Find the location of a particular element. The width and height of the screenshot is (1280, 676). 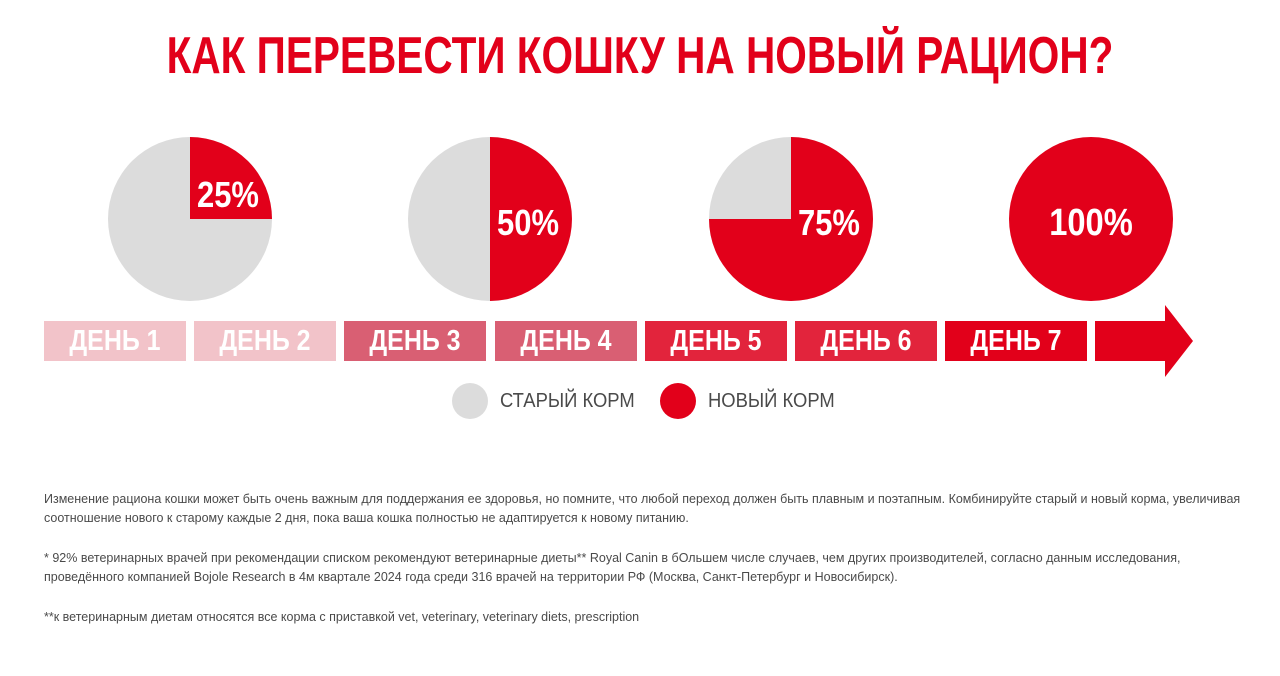

day-7-box: ДЕНЬ 7 is located at coordinates (1016, 341).